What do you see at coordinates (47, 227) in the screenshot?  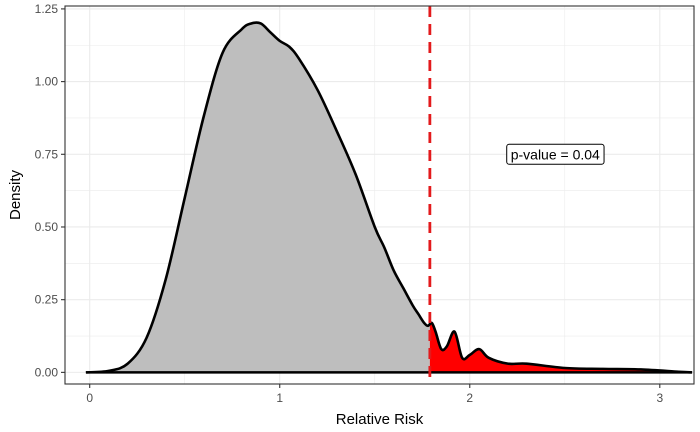 I see `y-tick-label: 0.50` at bounding box center [47, 227].